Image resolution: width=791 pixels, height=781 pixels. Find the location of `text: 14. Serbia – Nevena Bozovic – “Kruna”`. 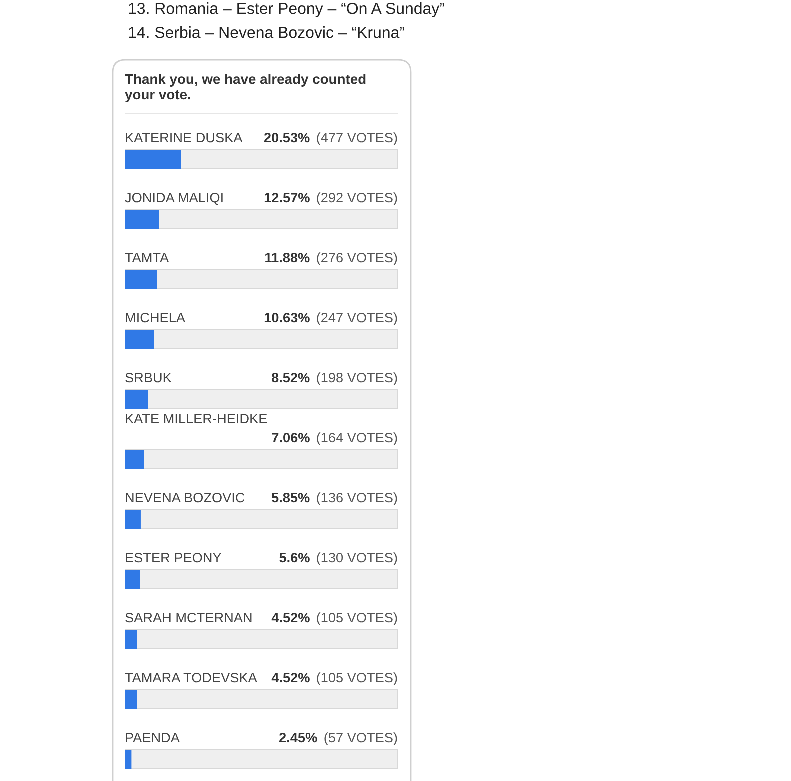

text: 14. Serbia – Nevena Bozovic – “Kruna” is located at coordinates (266, 32).